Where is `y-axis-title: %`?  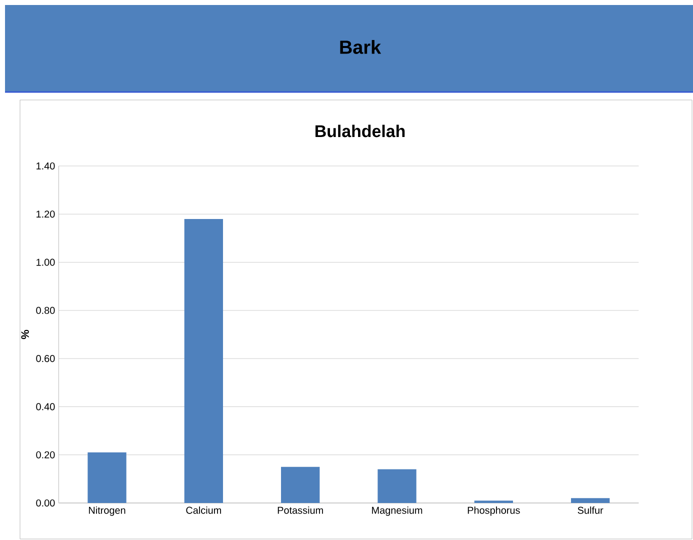
y-axis-title: % is located at coordinates (25, 335).